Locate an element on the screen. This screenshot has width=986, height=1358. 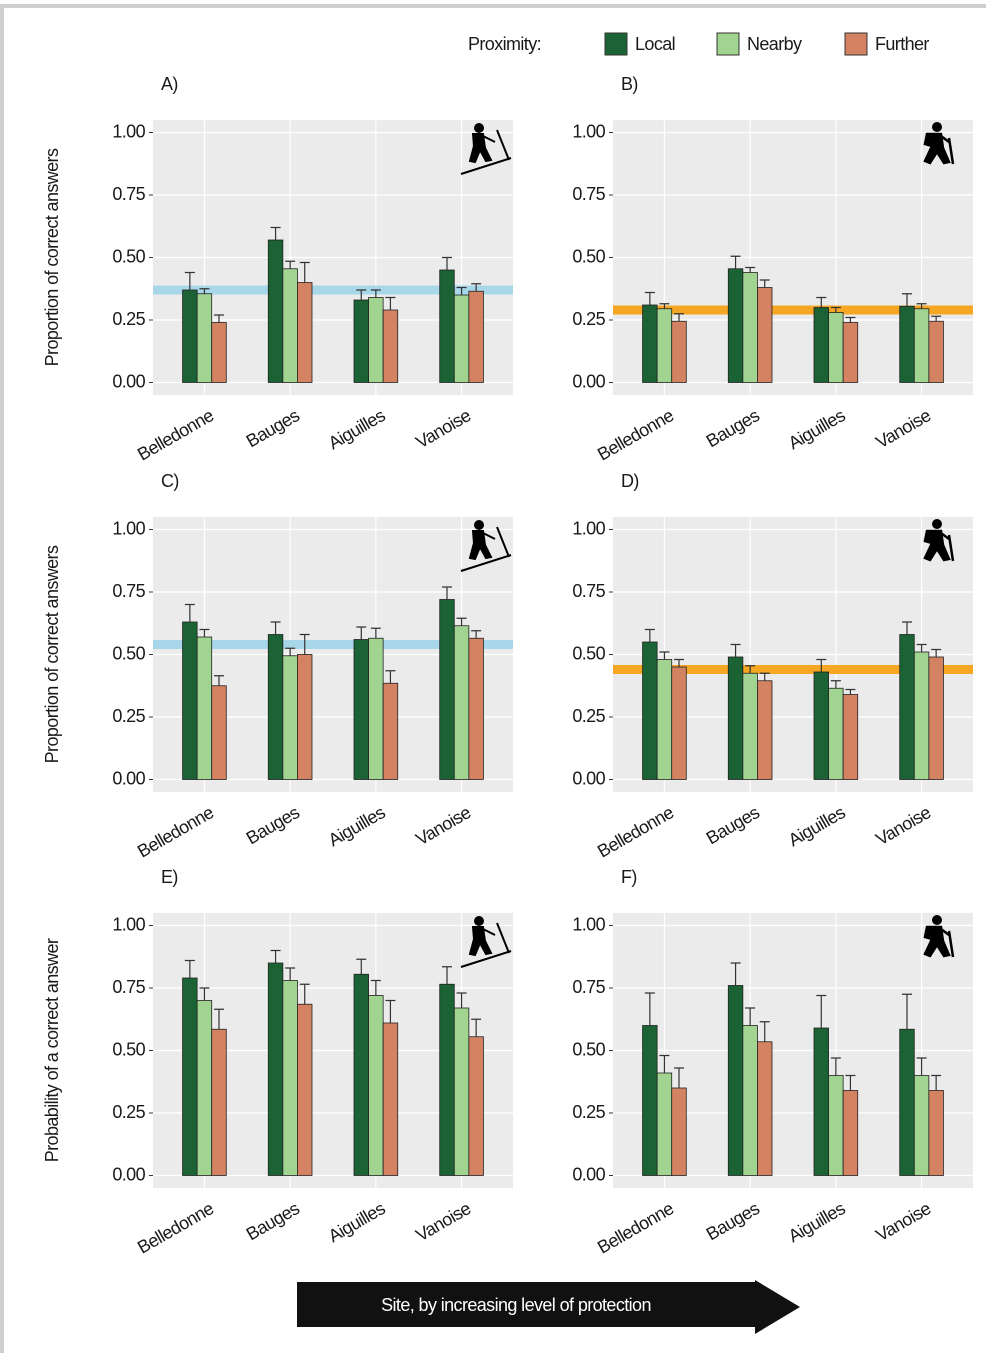
panel-title: D) is located at coordinates (630, 481).